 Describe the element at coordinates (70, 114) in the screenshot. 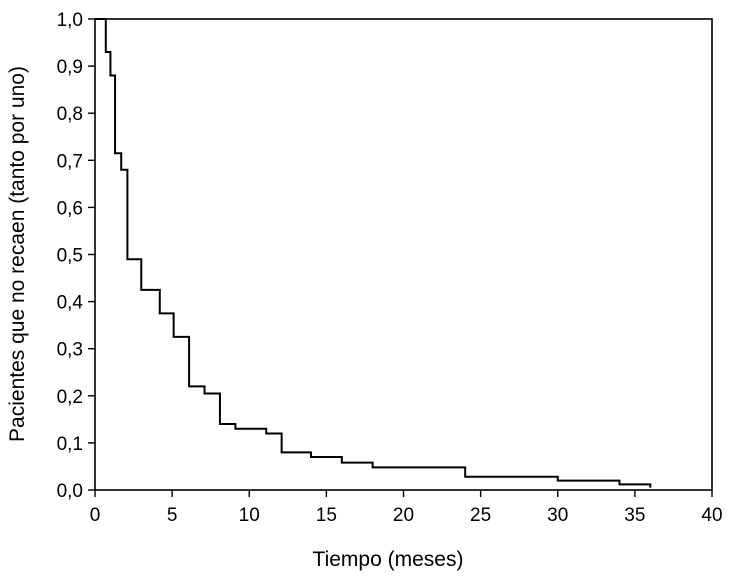

I see `y-tick-label: 0,8` at that location.